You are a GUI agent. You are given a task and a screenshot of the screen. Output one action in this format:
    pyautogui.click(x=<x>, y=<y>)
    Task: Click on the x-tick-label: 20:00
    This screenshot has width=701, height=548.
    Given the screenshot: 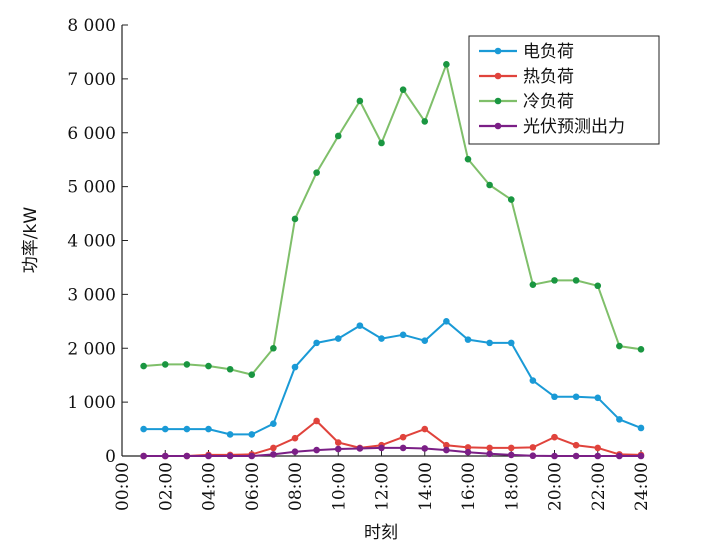 What is the action you would take?
    pyautogui.click(x=556, y=486)
    